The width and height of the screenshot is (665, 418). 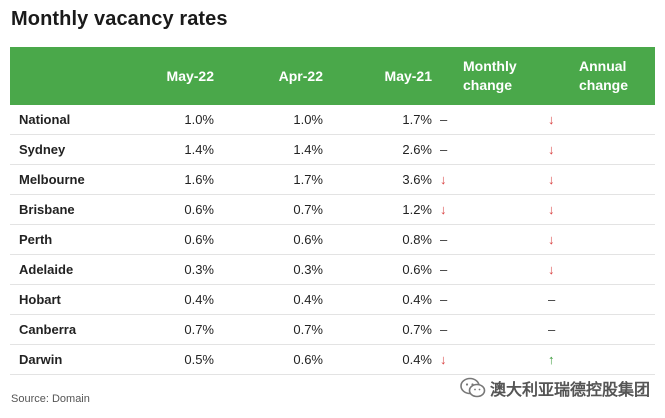 I want to click on cell-region-value: Canberra, so click(x=48, y=329).